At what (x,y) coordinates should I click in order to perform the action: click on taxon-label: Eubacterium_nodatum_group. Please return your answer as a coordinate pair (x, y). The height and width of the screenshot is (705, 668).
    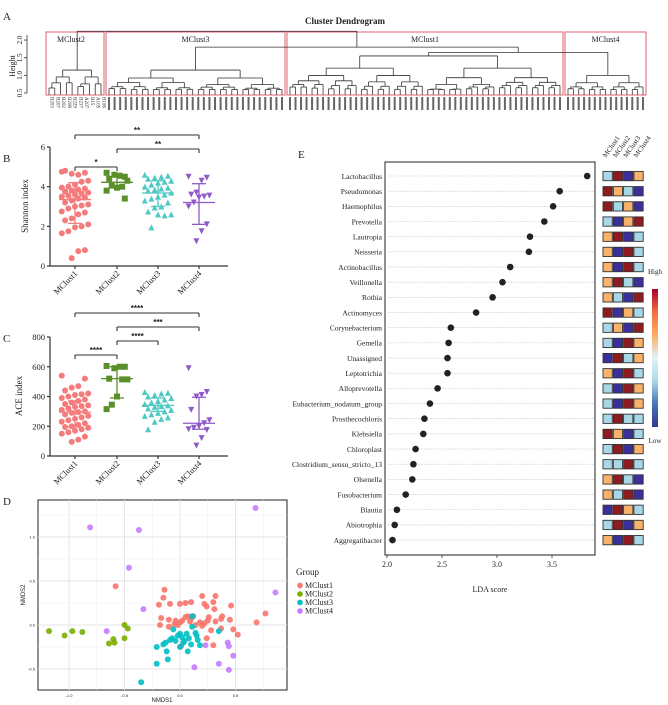
    Looking at the image, I should click on (337, 403).